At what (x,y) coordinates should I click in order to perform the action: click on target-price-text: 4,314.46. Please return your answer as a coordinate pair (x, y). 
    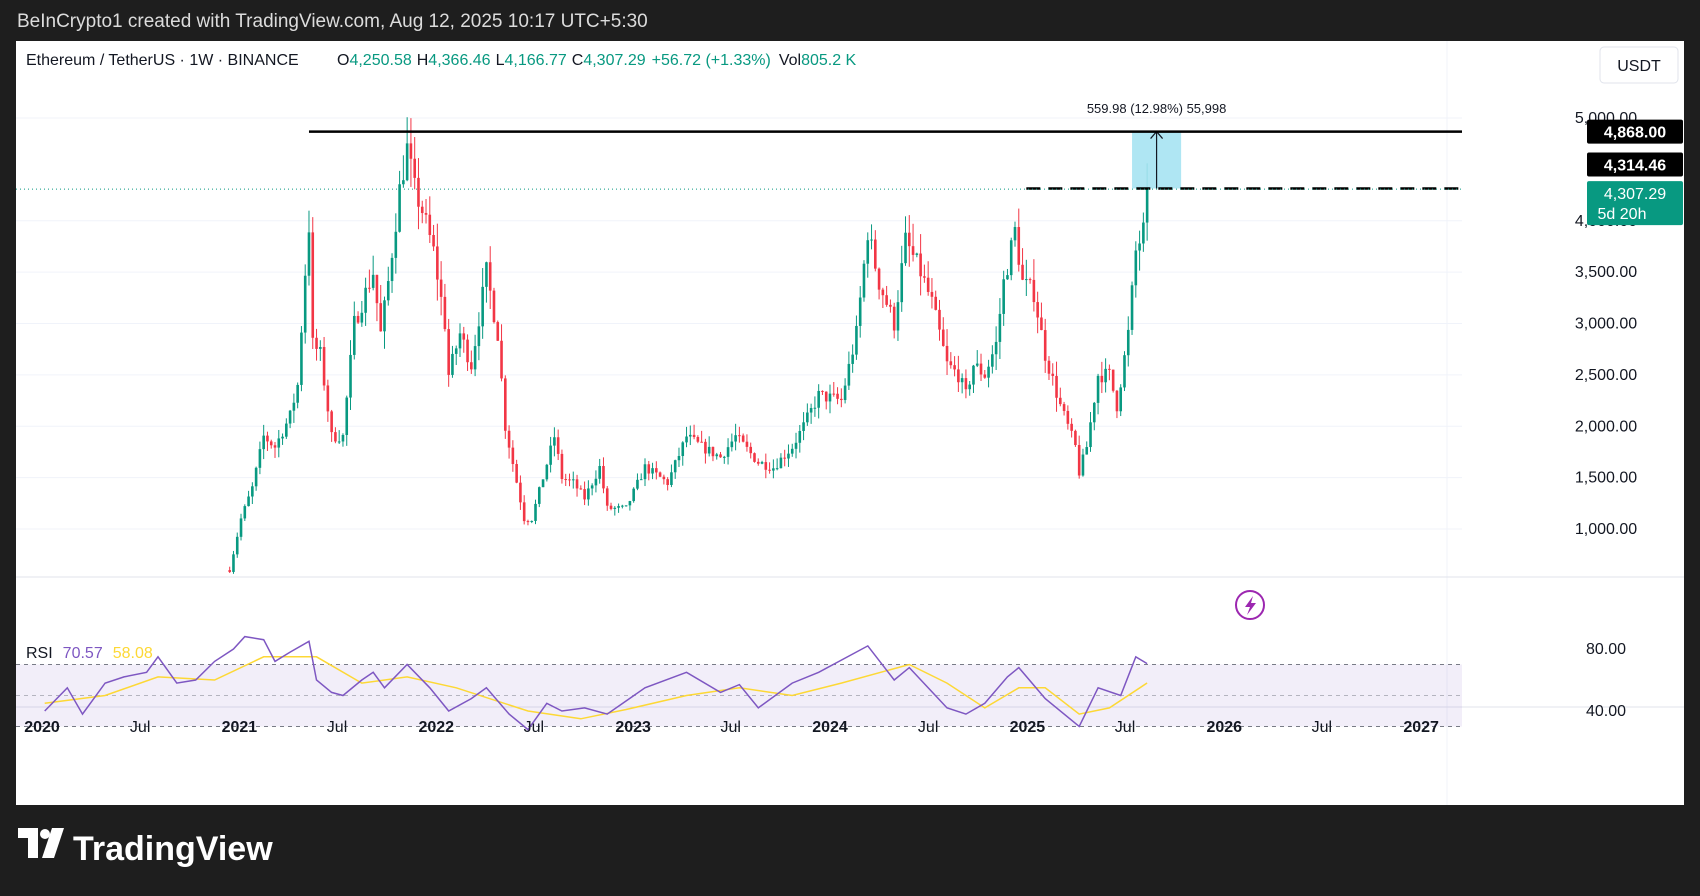
    Looking at the image, I should click on (1635, 165).